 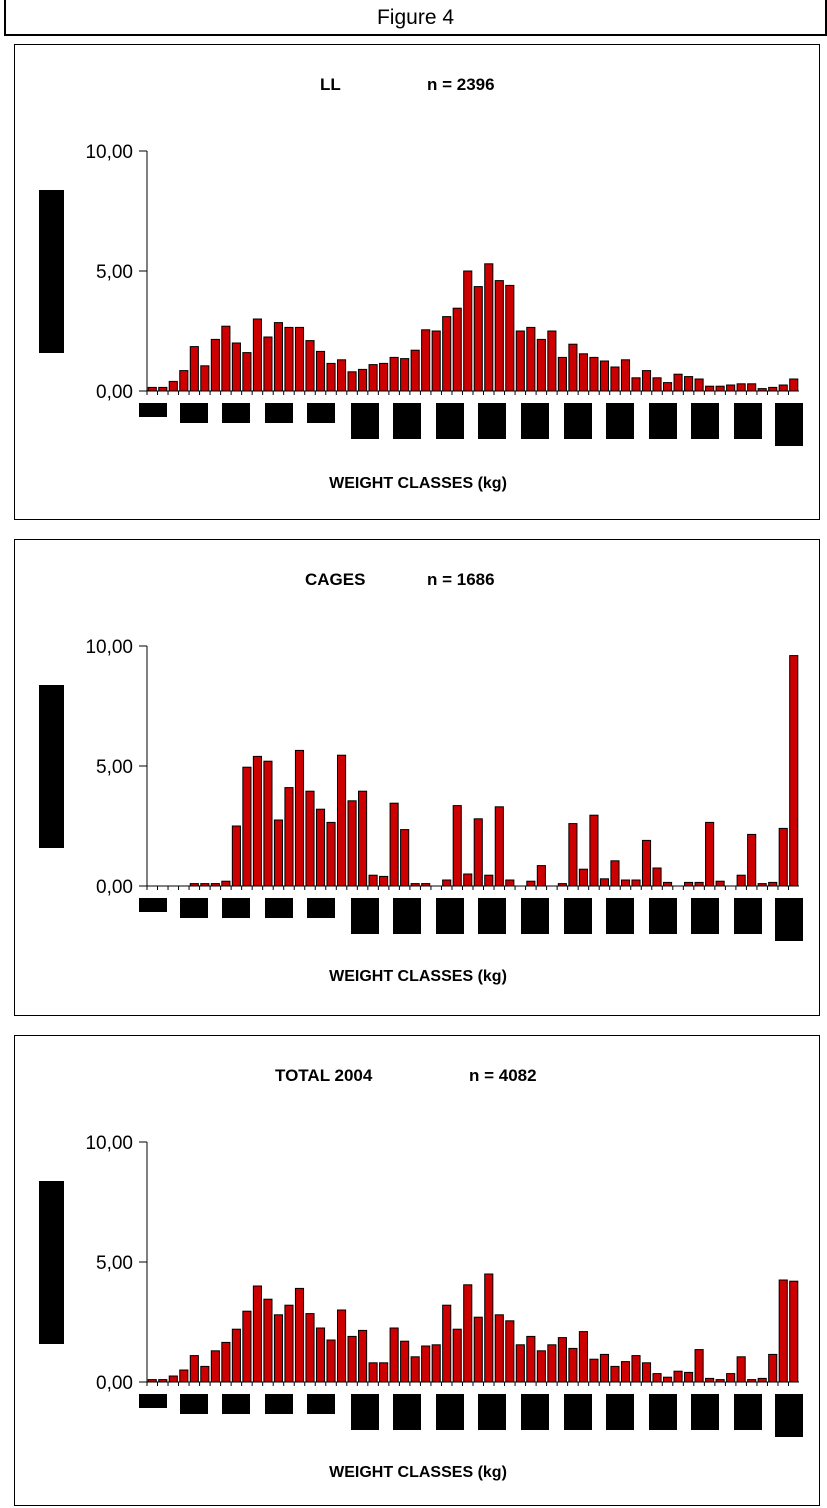 What do you see at coordinates (461, 84) in the screenshot?
I see `chart-sample-size: n = 2396` at bounding box center [461, 84].